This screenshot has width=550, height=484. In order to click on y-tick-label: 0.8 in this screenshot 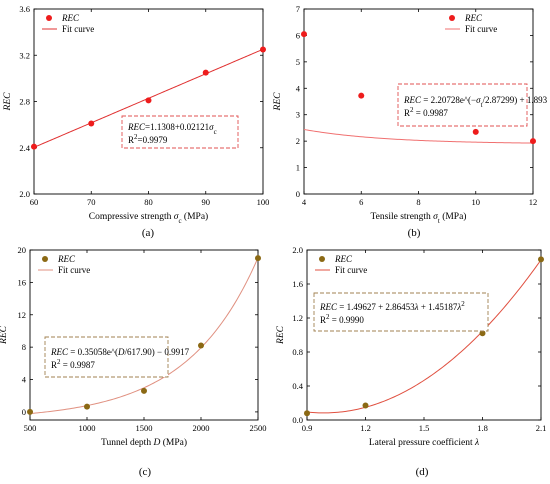, I will do `click(297, 352)`.